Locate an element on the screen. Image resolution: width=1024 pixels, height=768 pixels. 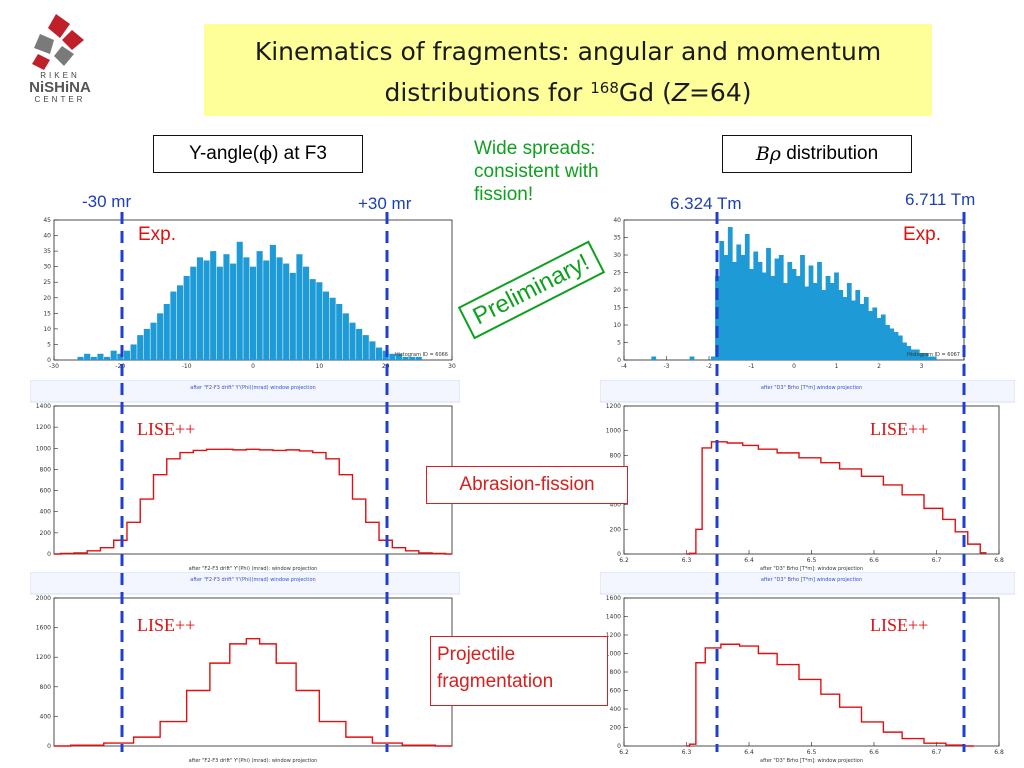
y-tick-label: 2000 is located at coordinates (43, 598).